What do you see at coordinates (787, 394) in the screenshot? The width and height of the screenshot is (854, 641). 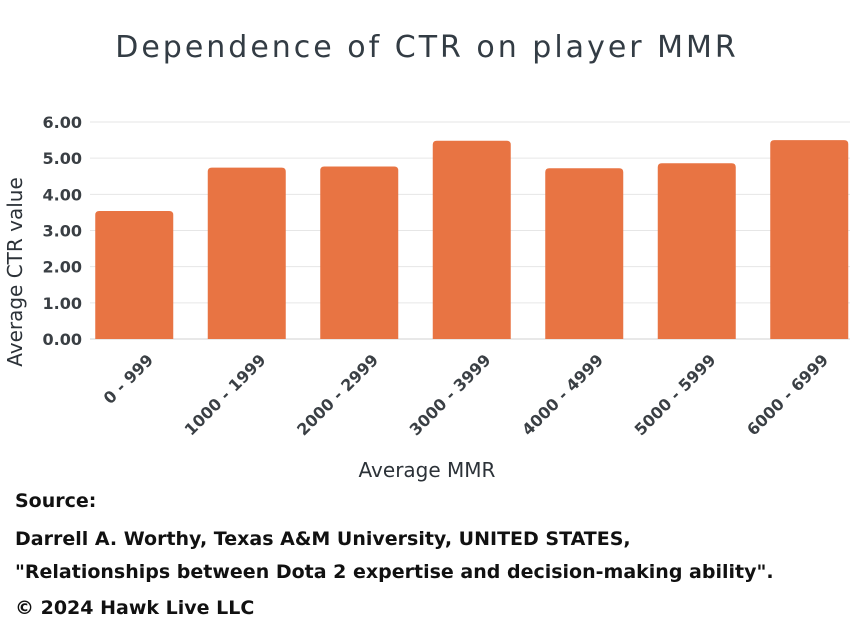 I see `x-tick-label: 6000 - 6999` at bounding box center [787, 394].